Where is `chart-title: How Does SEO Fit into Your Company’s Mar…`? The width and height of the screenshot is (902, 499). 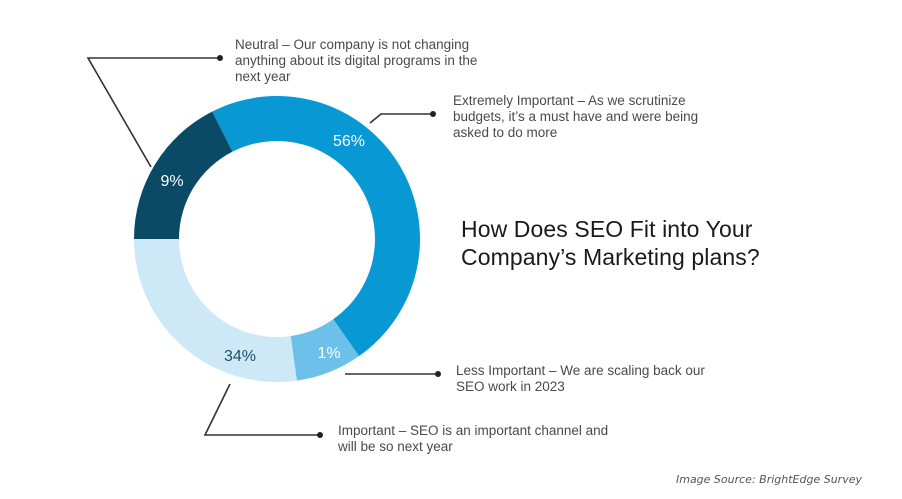
chart-title: How Does SEO Fit into Your Company’s Mar… is located at coordinates (610, 243).